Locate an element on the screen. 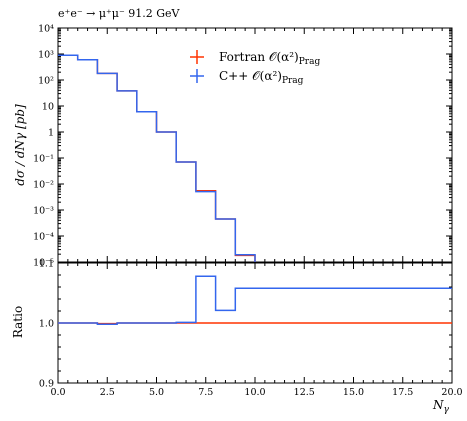 The width and height of the screenshot is (467, 421). y-axis-label: dσ / dNγ [pb] is located at coordinates (20, 145).